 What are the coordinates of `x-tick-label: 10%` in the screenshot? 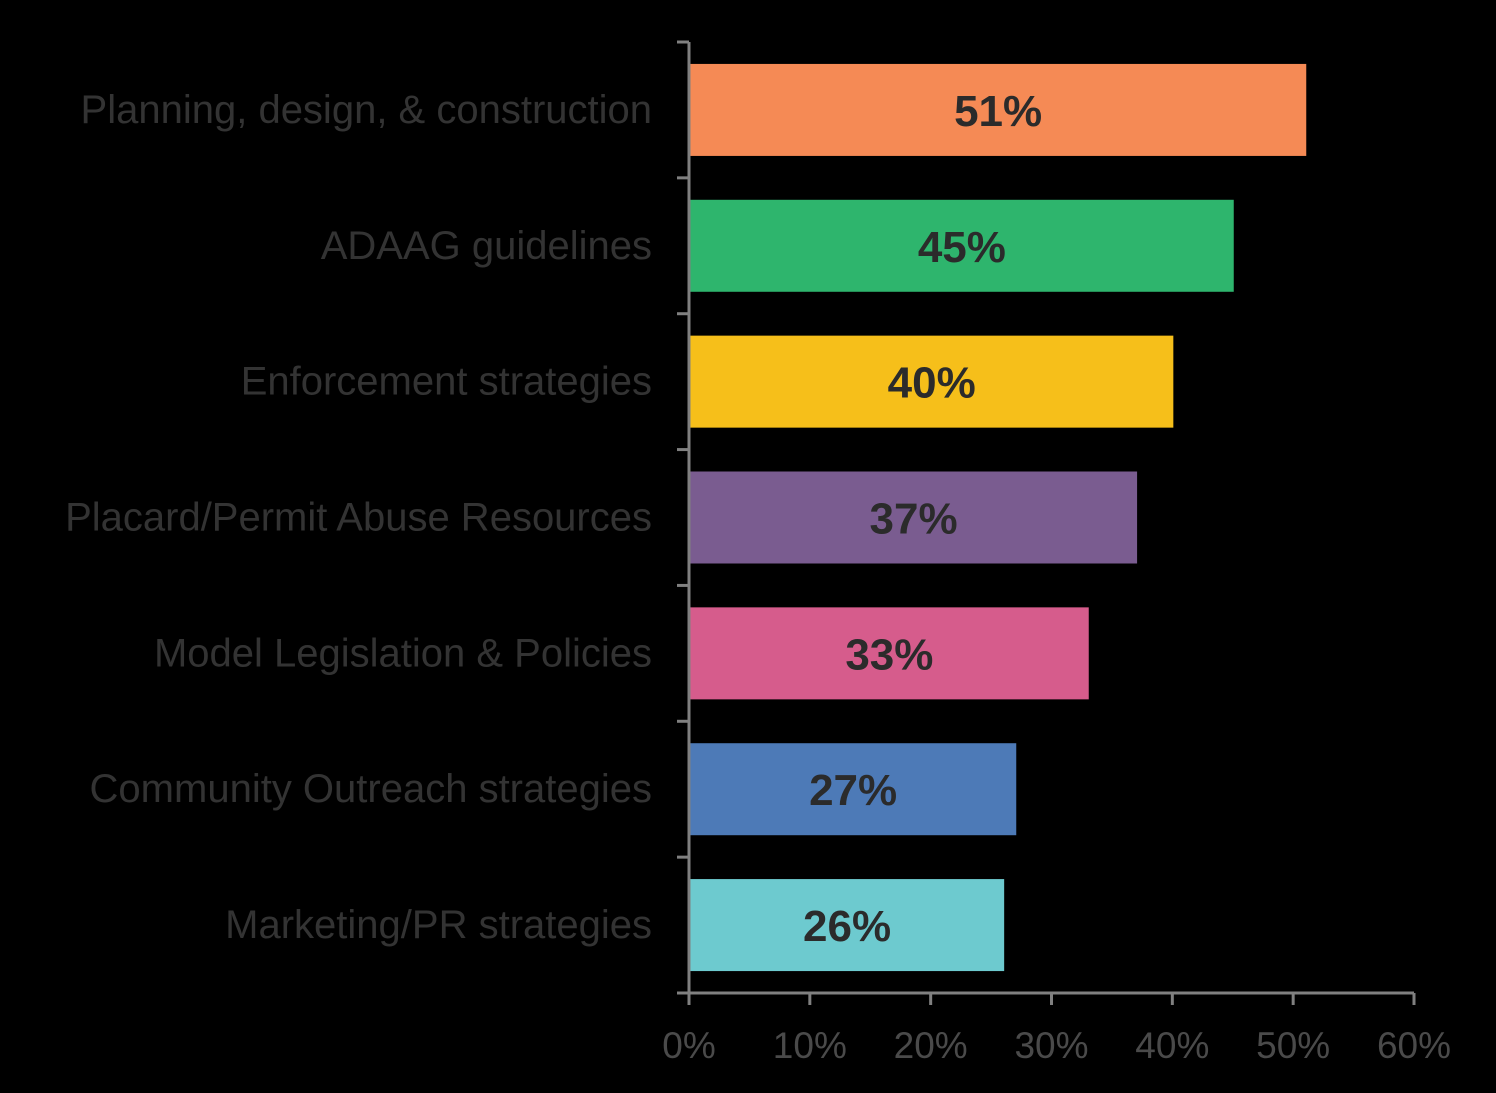 It's located at (810, 1045).